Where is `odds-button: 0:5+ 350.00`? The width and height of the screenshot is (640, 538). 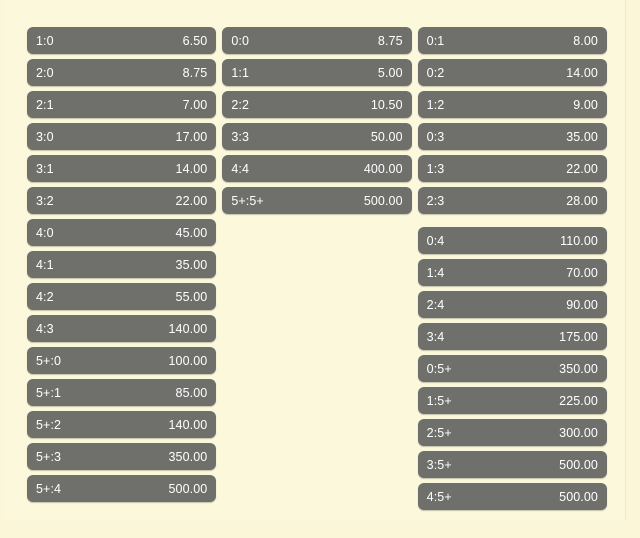
odds-button: 0:5+ 350.00 is located at coordinates (512, 368).